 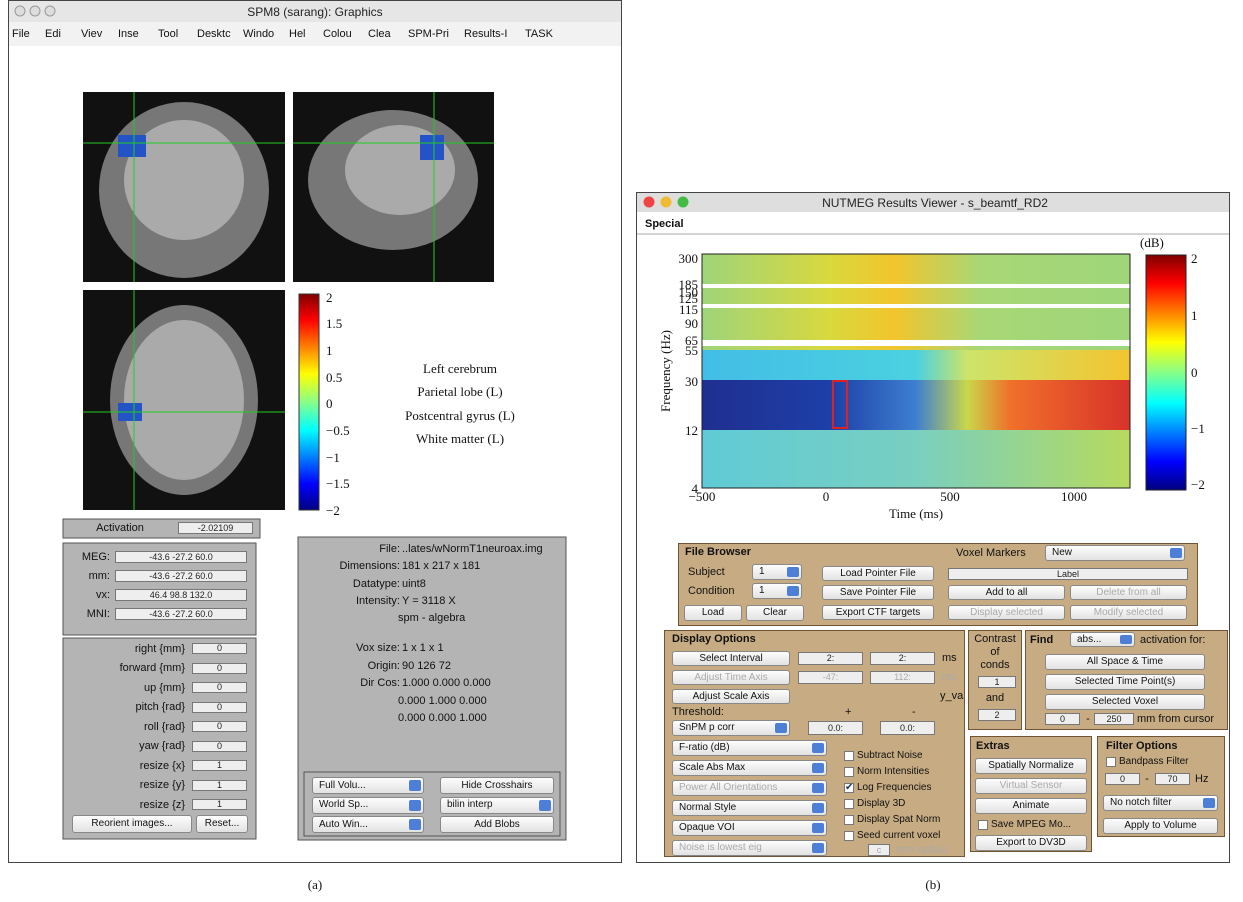 I want to click on check: ✔ Log Frequencies, so click(x=902, y=788).